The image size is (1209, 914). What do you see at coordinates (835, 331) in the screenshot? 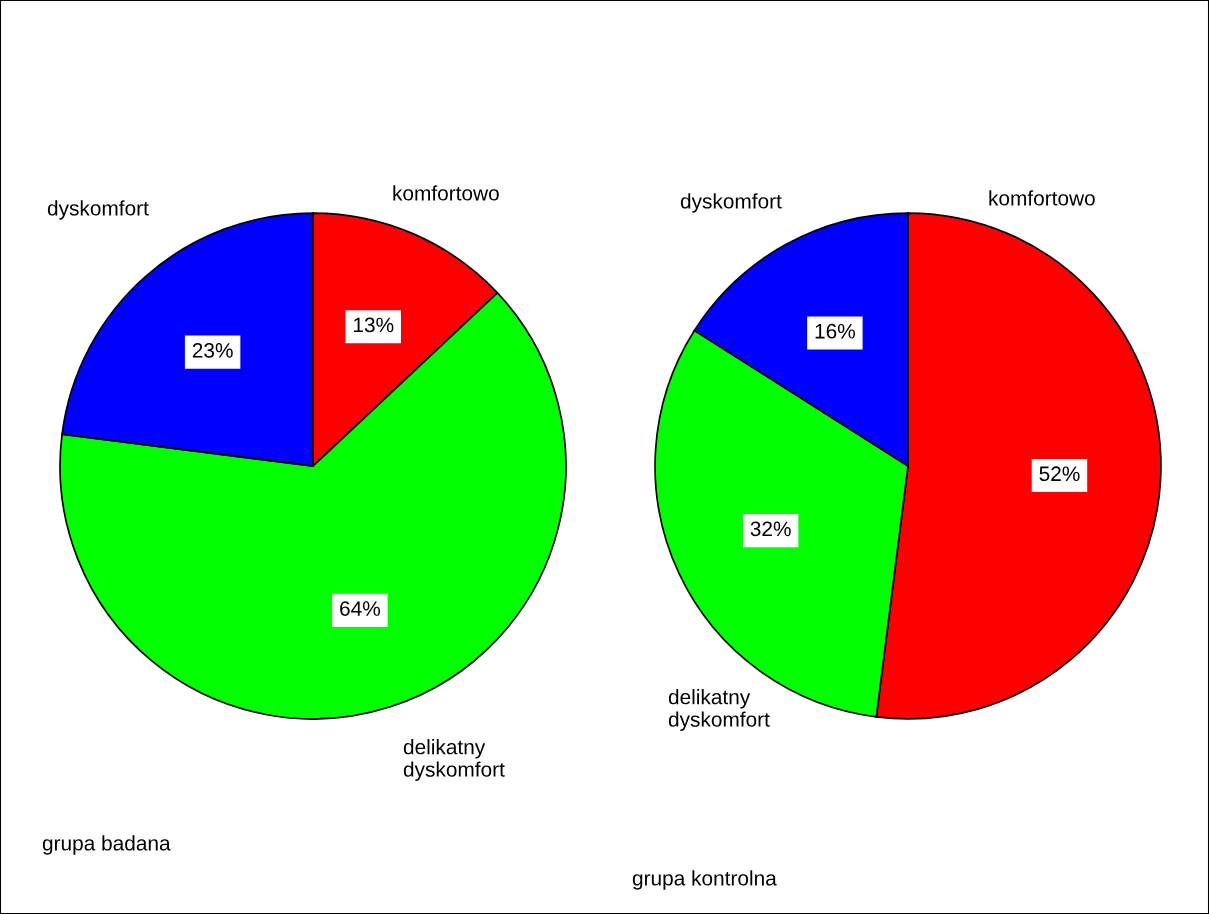
I see `data-label: 16%` at bounding box center [835, 331].